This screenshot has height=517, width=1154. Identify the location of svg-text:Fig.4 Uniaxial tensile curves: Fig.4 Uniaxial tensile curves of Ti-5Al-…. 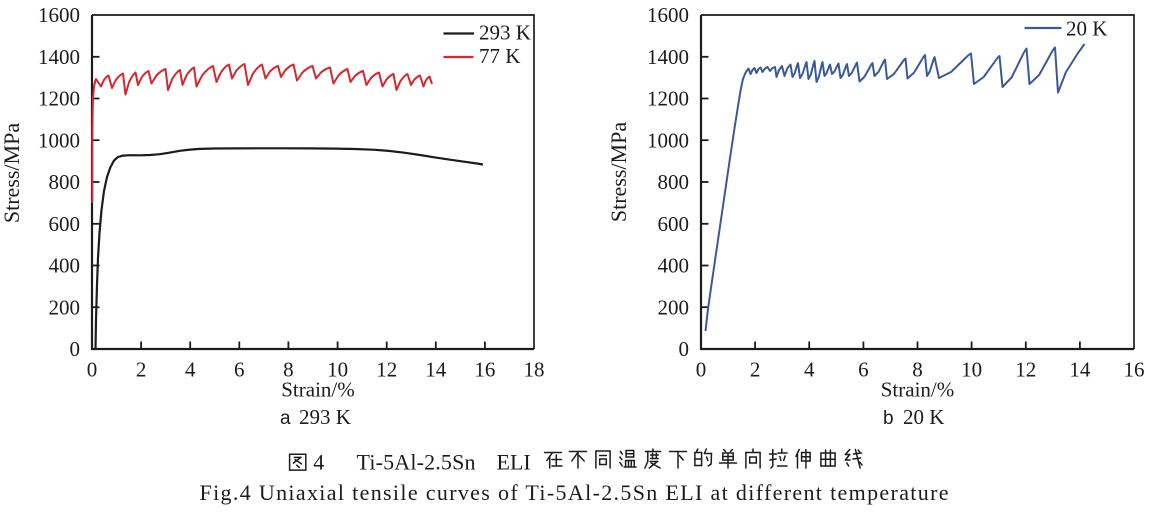
(574, 492).